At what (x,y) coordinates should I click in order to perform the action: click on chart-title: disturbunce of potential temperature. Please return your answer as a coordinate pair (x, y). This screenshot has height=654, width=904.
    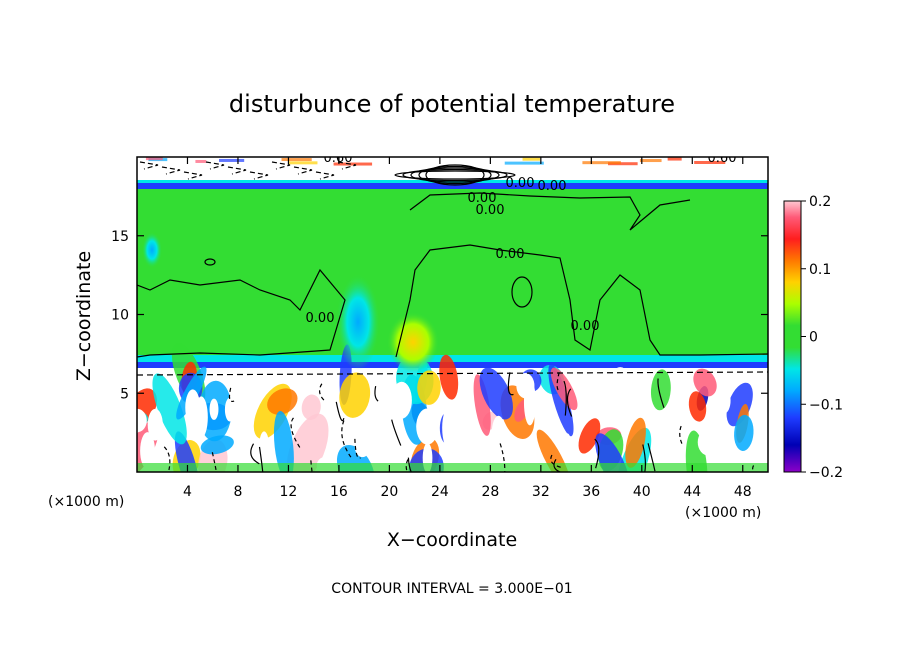
    Looking at the image, I should click on (452, 104).